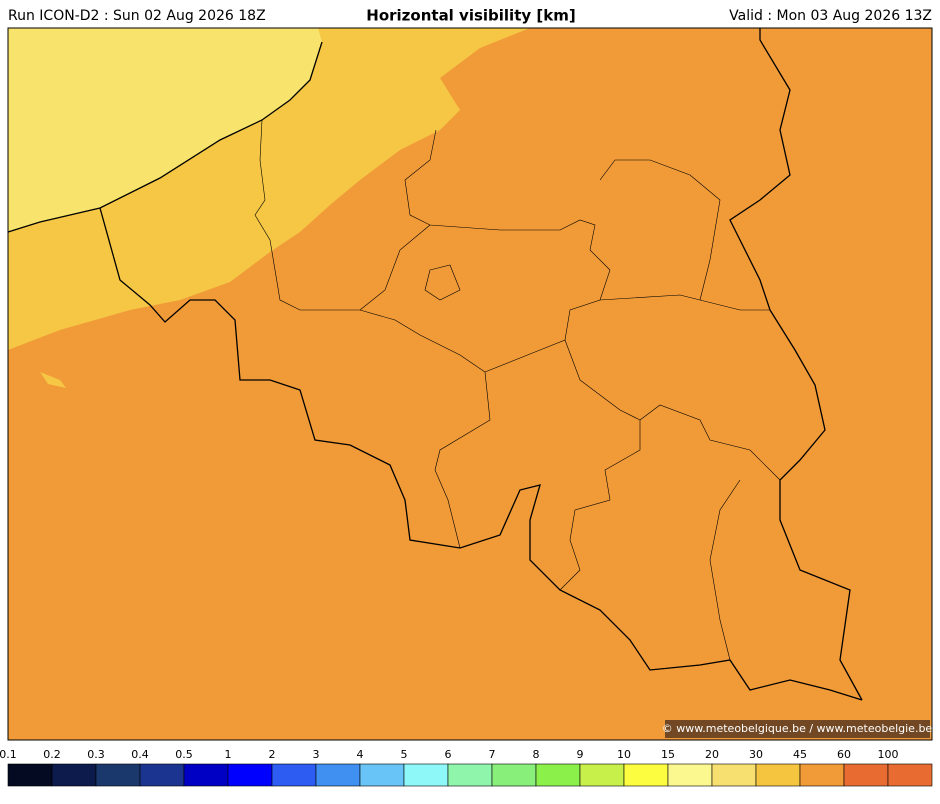  Describe the element at coordinates (536, 754) in the screenshot. I see `colorbar-label: 8` at that location.